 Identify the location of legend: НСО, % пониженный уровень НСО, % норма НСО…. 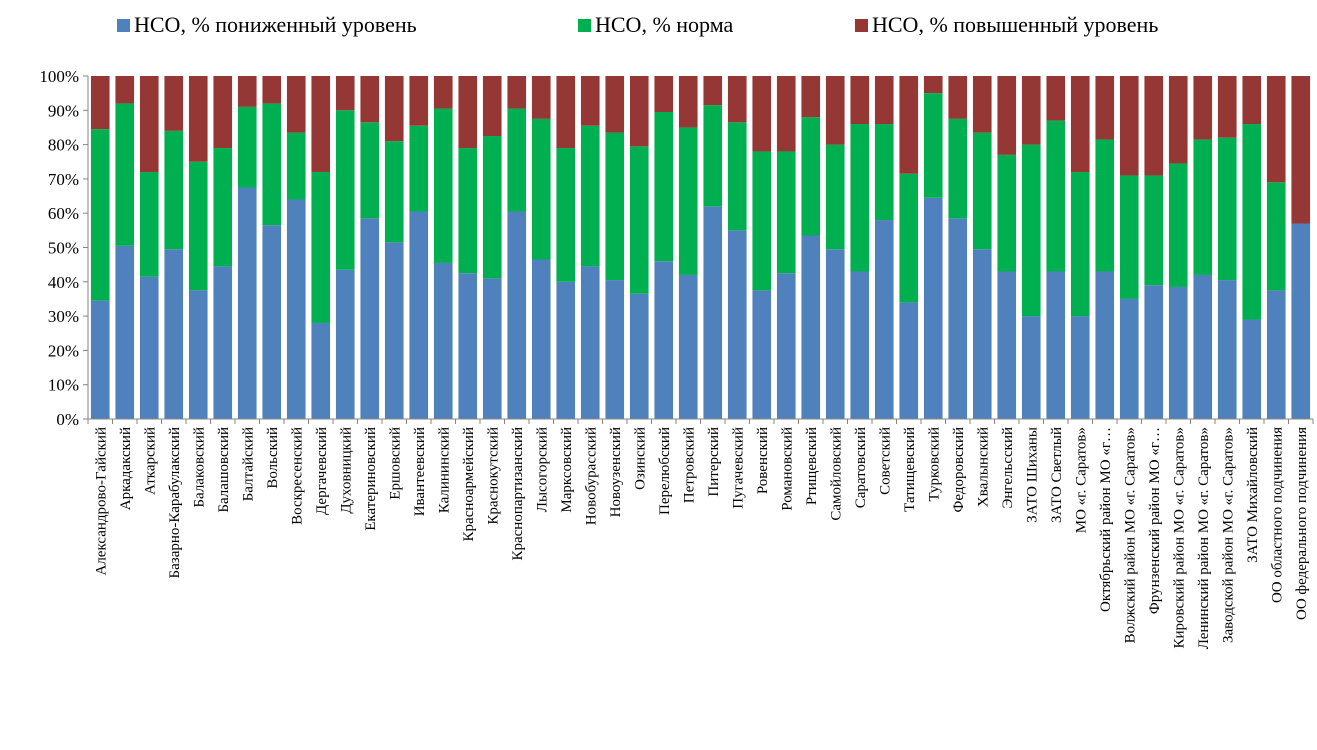
(637, 24).